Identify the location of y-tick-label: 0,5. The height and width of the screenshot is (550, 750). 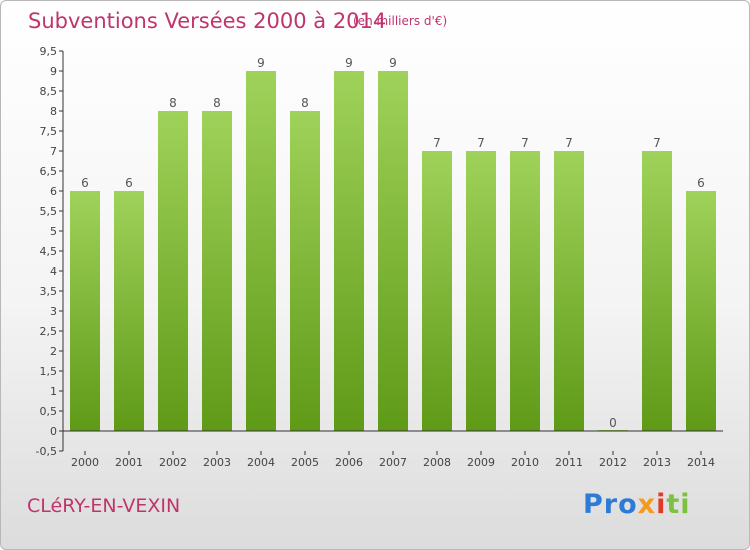
(49, 411).